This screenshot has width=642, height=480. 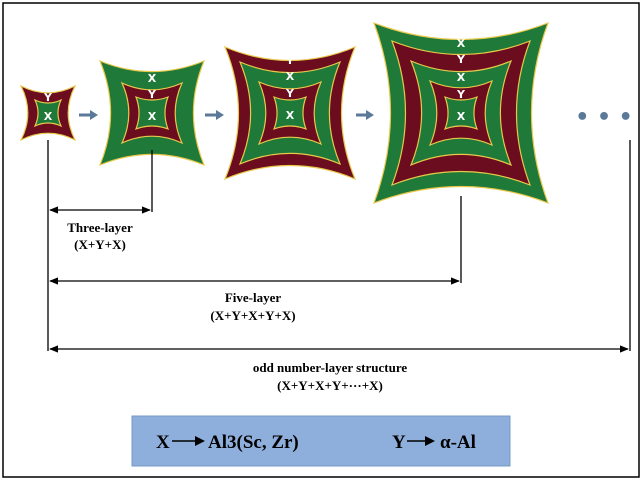 What do you see at coordinates (226, 115) in the screenshot?
I see `progression-arrows` at bounding box center [226, 115].